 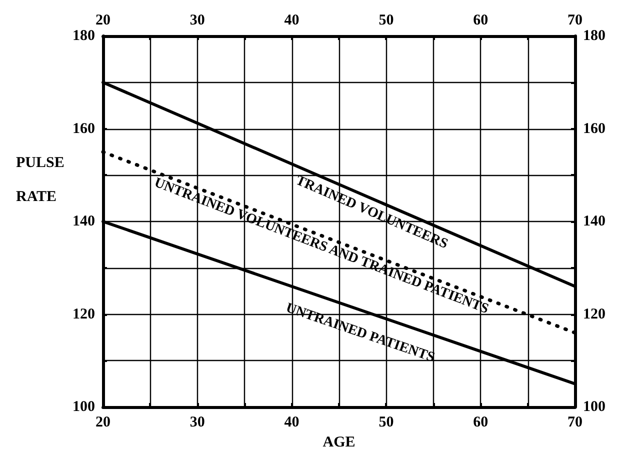 I want to click on y2-tick-label: 160, so click(x=594, y=128).